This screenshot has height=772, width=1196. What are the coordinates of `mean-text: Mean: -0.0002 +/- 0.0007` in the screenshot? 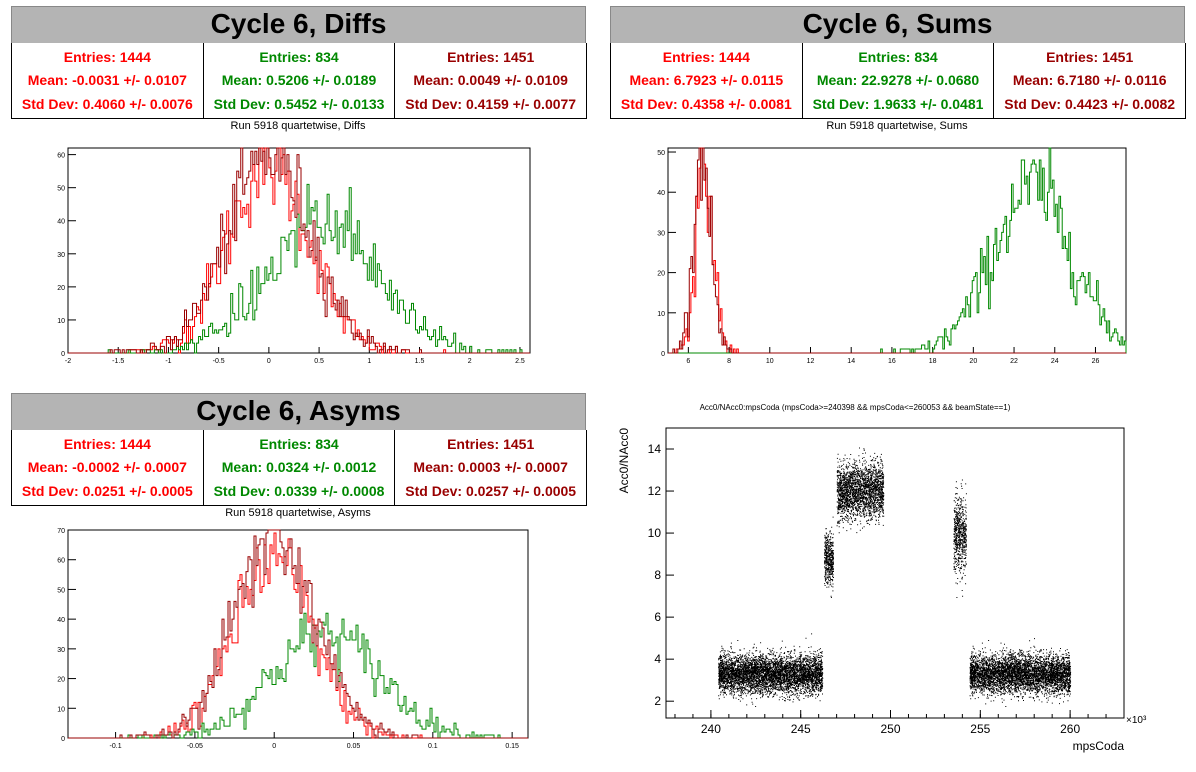 It's located at (107, 467).